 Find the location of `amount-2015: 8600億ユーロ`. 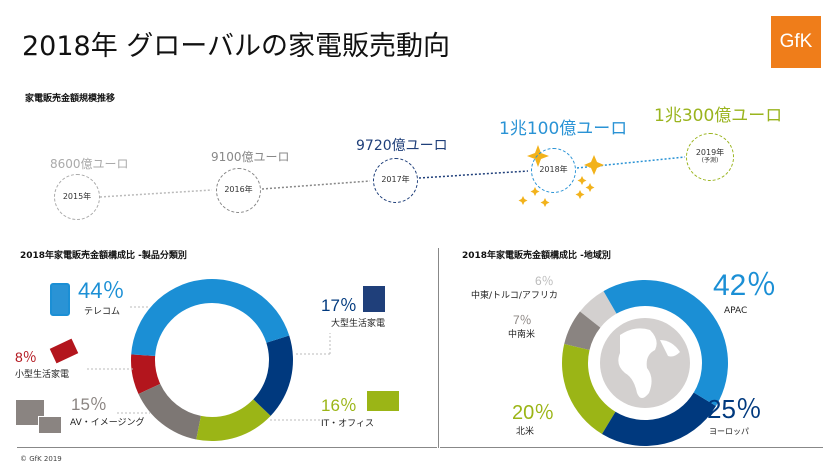

amount-2015: 8600億ユーロ is located at coordinates (89, 164).